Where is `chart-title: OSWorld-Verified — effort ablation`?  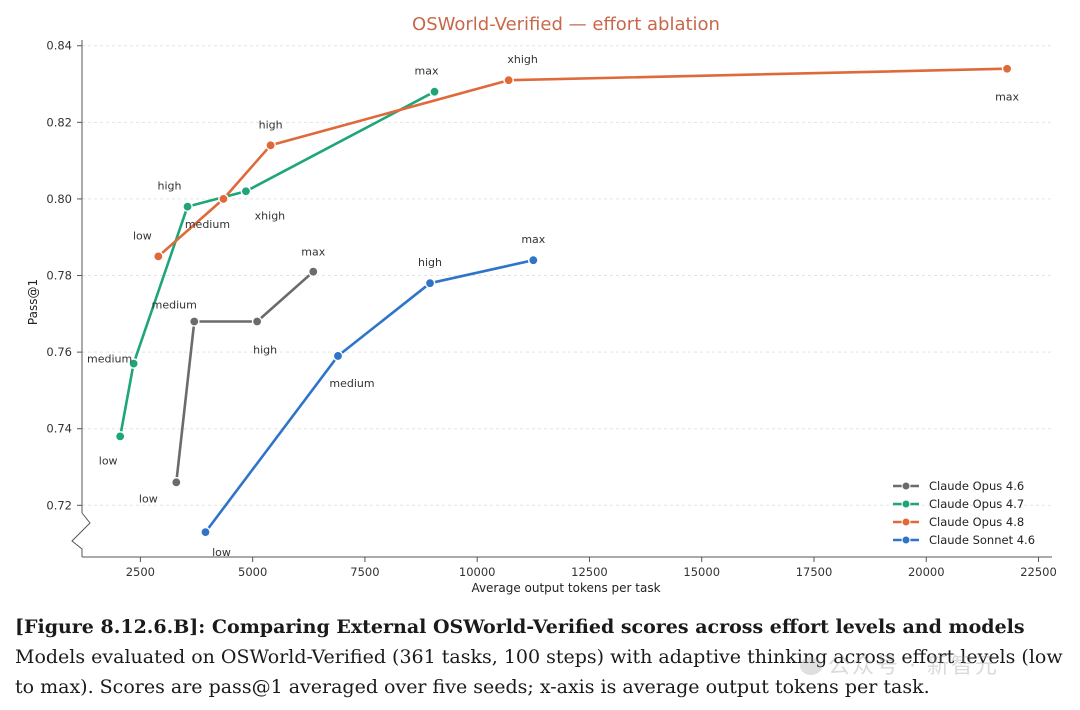
chart-title: OSWorld-Verified — effort ablation is located at coordinates (566, 24).